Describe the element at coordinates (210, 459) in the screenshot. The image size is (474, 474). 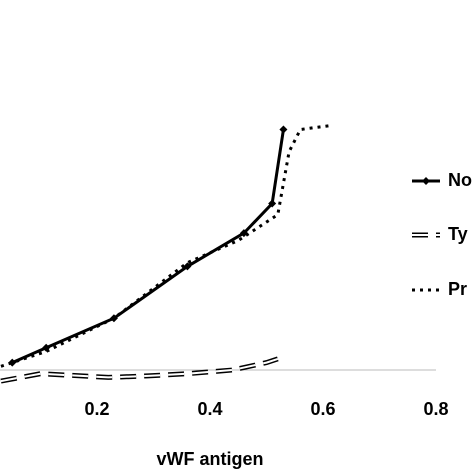
I see `x-axis-label: vWF antigen` at that location.